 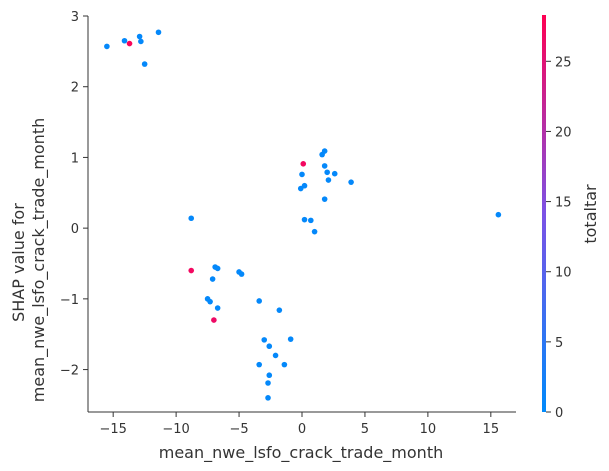 I want to click on y-axis-label-line-2: mean_nwe_lsfo_crack_trade_month, so click(x=39, y=260).